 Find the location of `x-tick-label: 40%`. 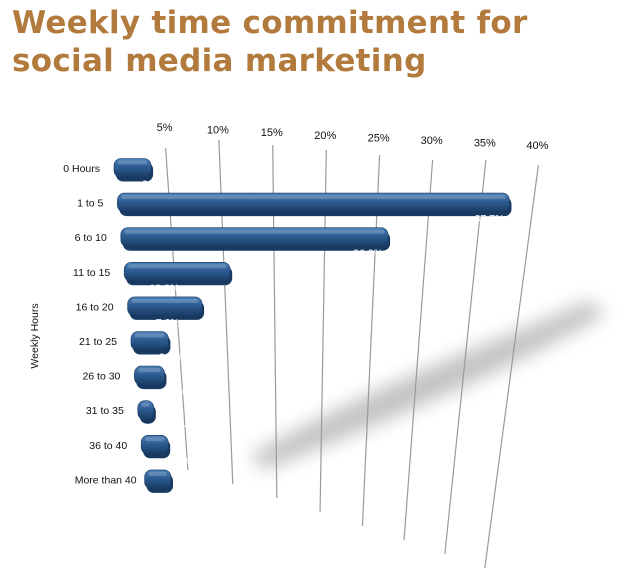

x-tick-label: 40% is located at coordinates (537, 146).